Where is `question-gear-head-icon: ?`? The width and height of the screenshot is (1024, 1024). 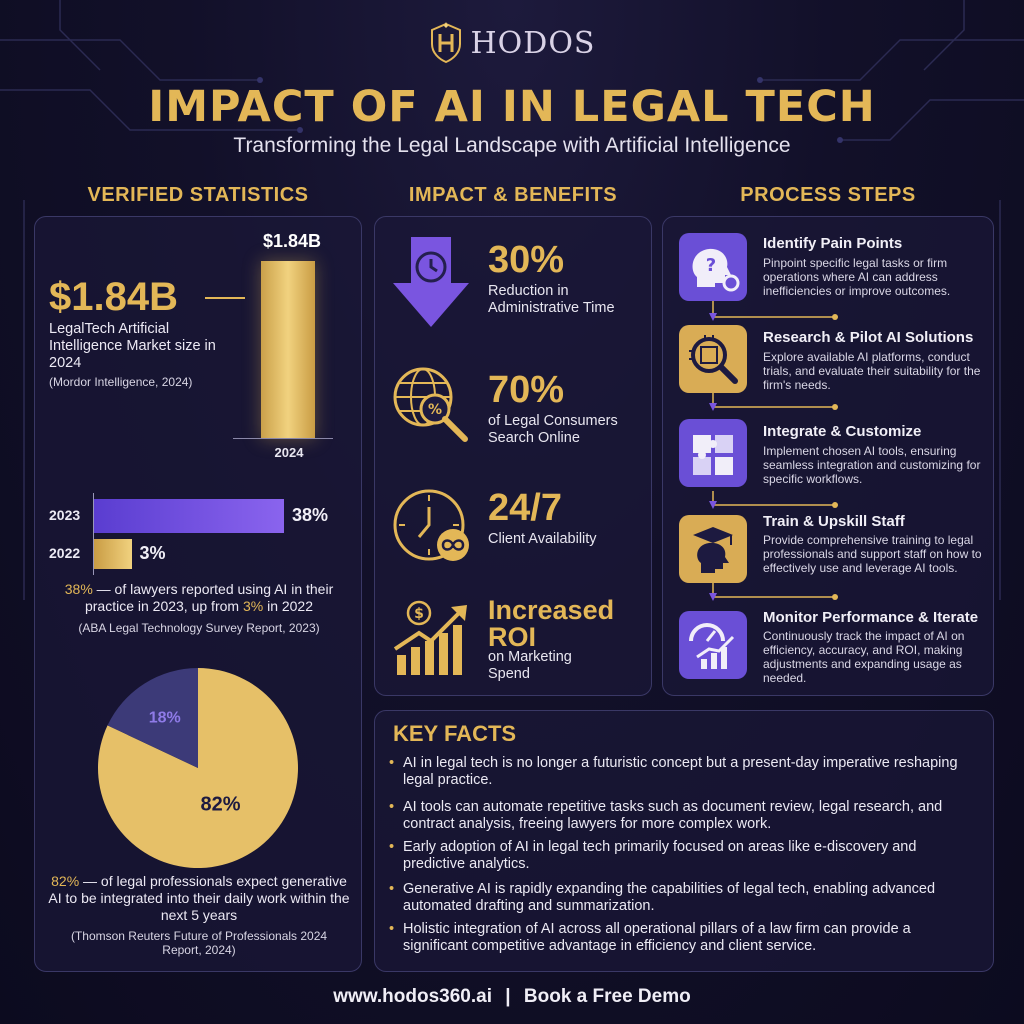 question-gear-head-icon: ? is located at coordinates (713, 267).